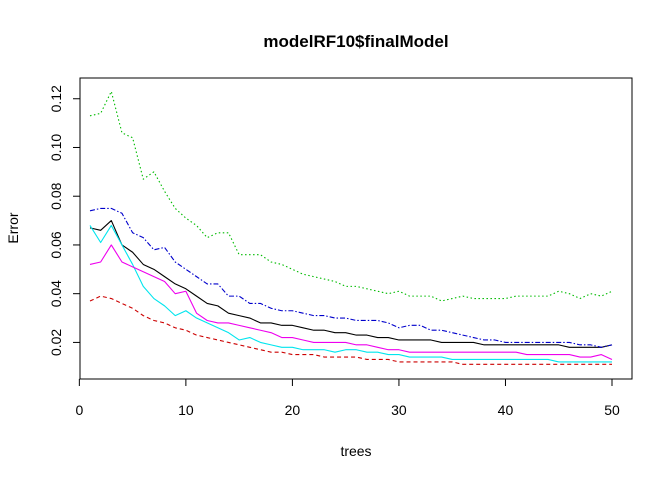 This screenshot has height=480, width=672. What do you see at coordinates (506, 410) in the screenshot?
I see `x-tick-label: 40` at bounding box center [506, 410].